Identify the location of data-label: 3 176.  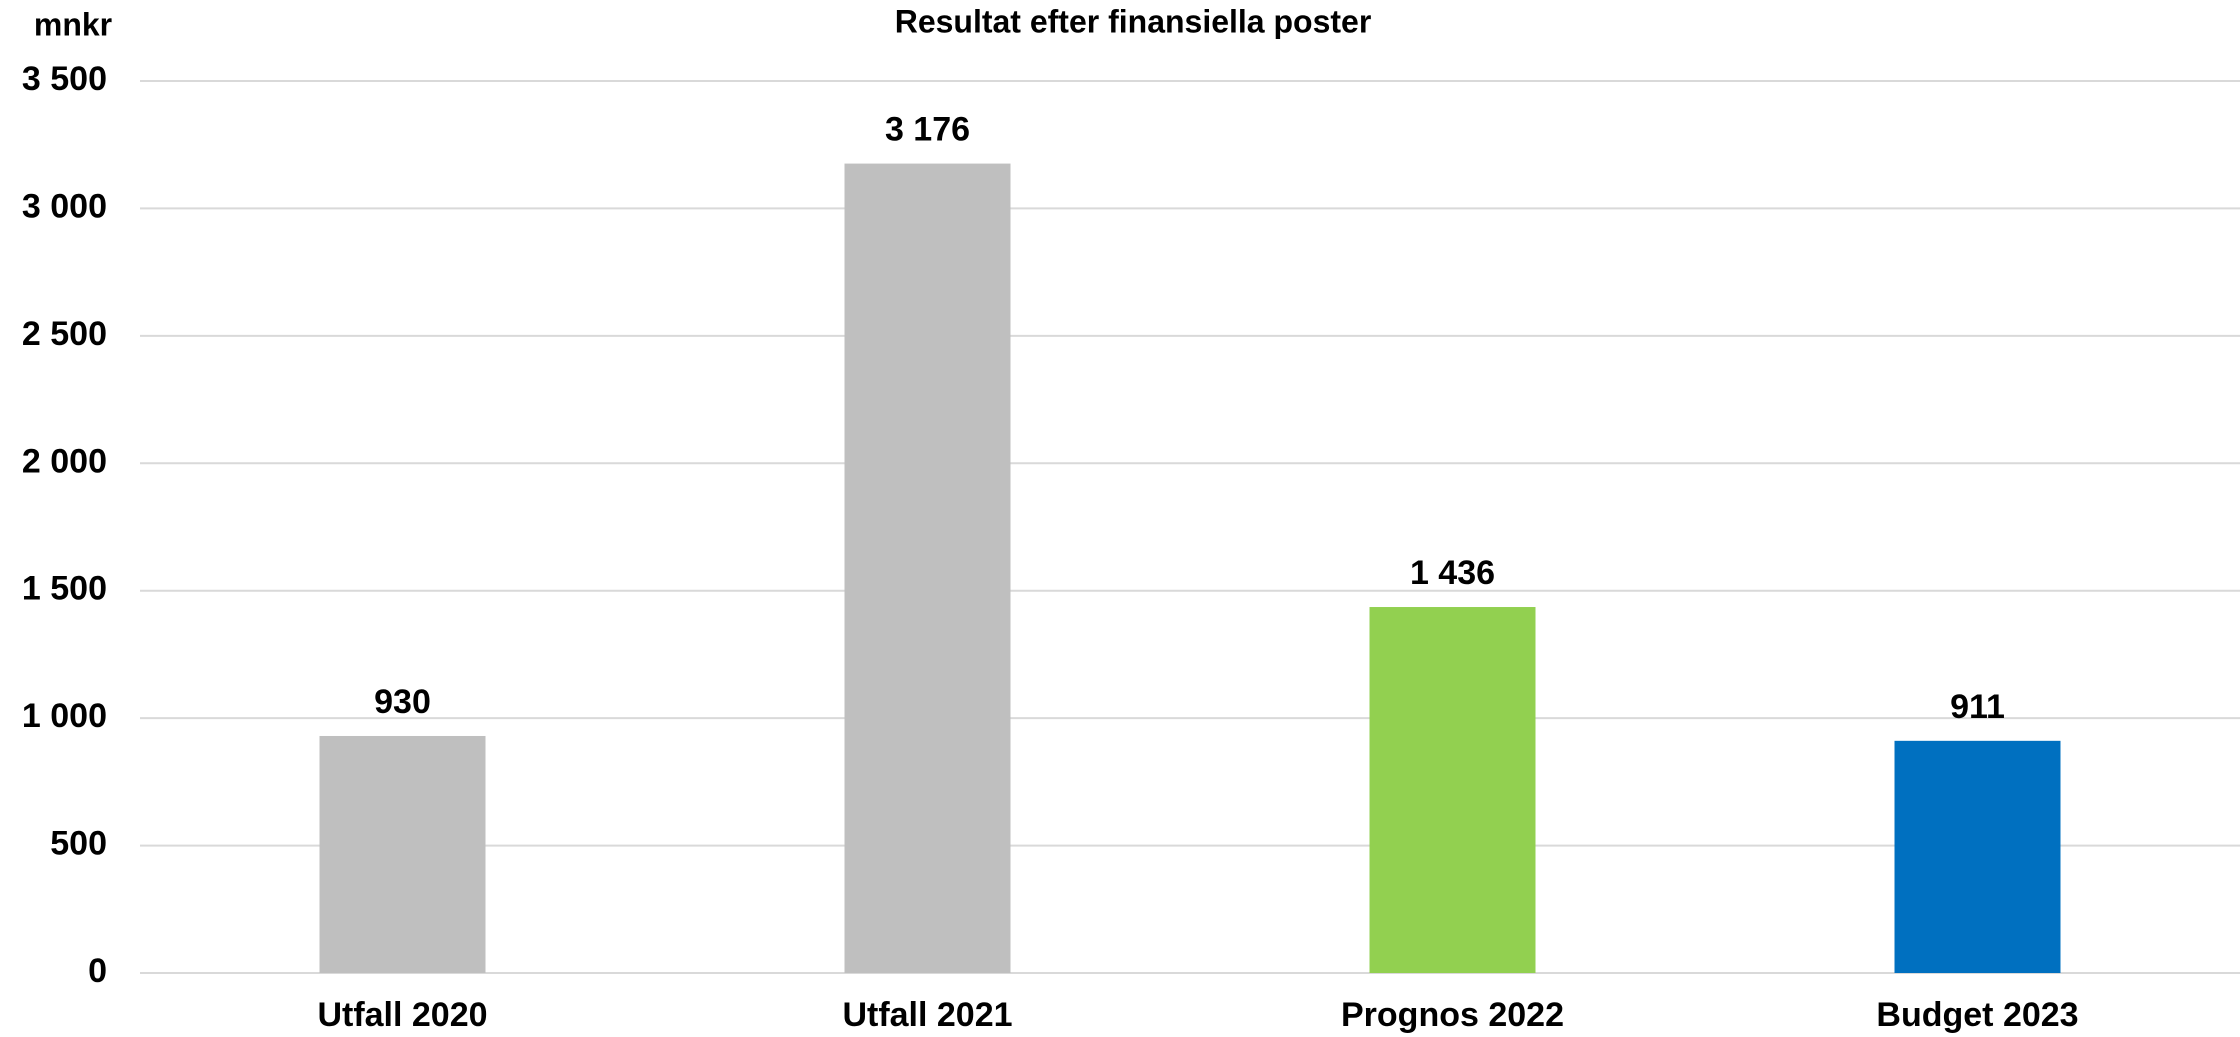
(927, 130).